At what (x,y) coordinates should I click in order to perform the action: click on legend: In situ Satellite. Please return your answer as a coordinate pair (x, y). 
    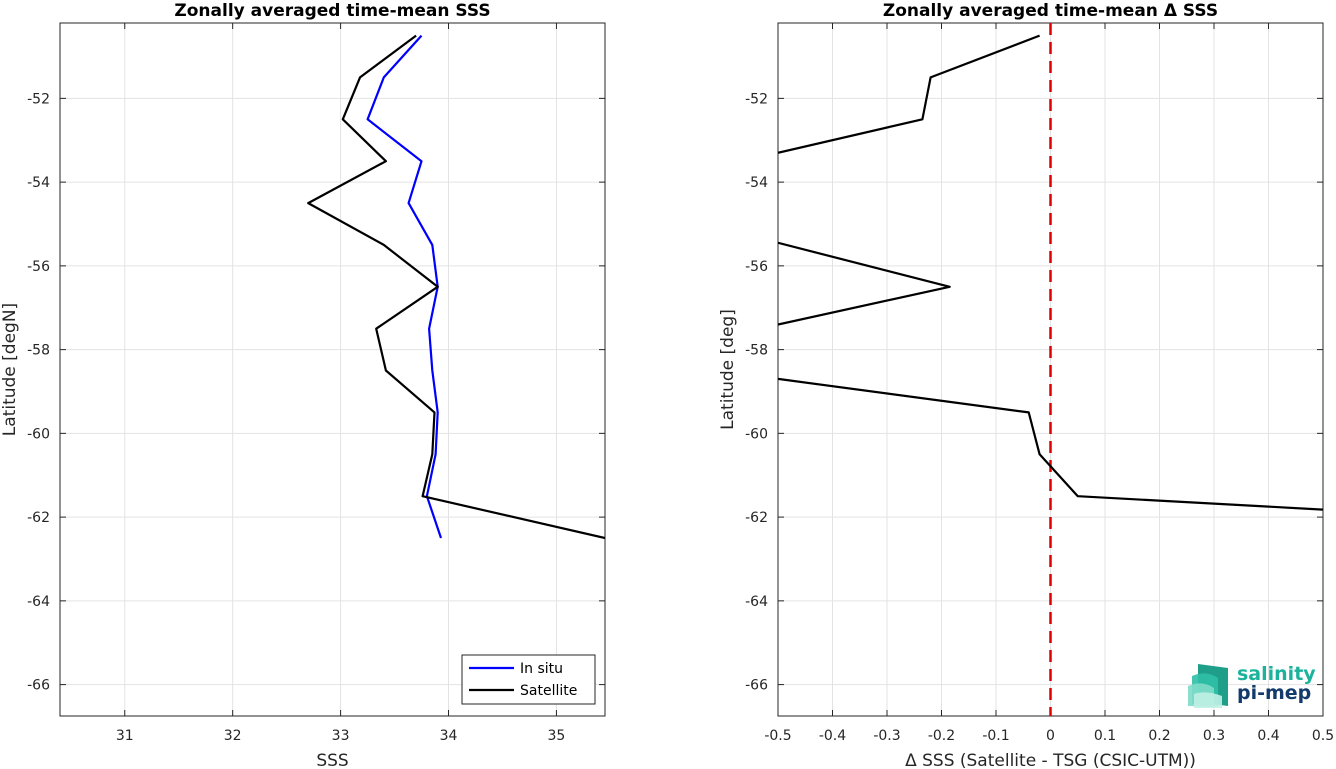
    Looking at the image, I should click on (528, 679).